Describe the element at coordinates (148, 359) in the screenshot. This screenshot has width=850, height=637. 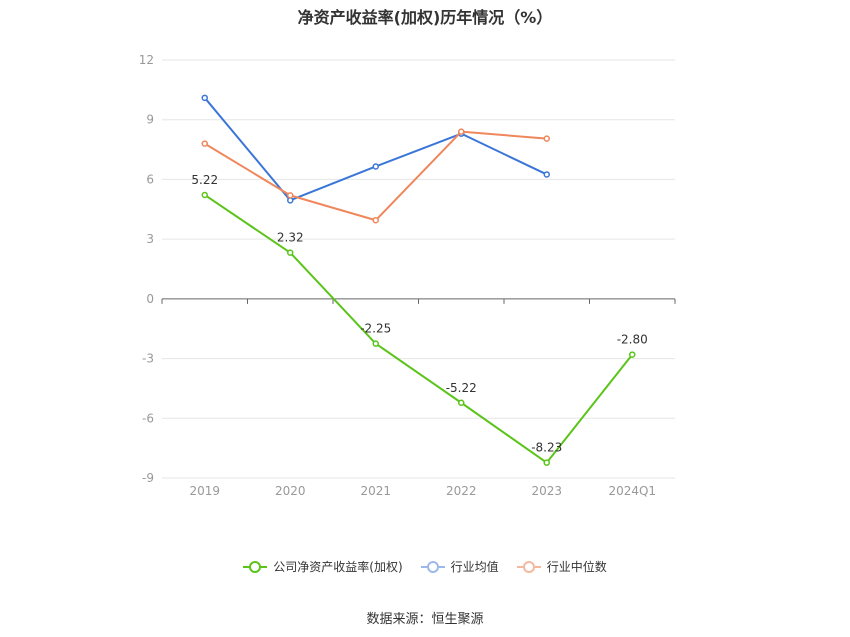
I see `y-tick-label: -3` at that location.